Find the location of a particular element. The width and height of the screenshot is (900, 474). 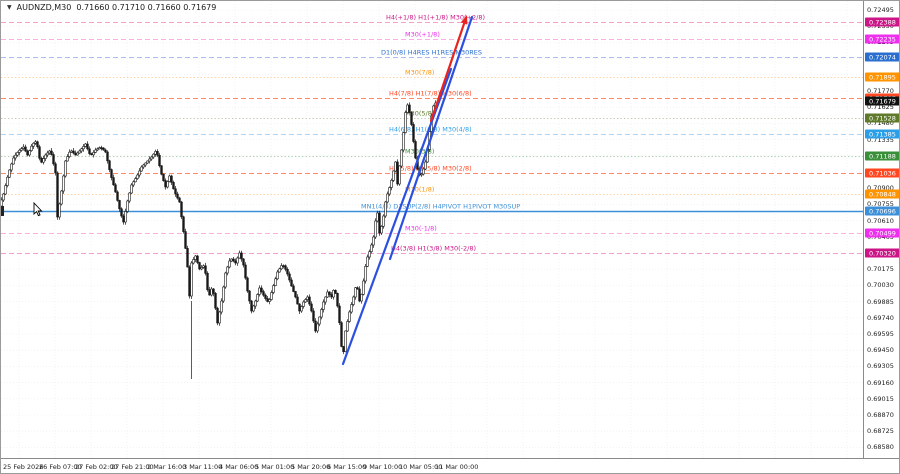

ohlc-values: 0.71660 0.71710 0.71660 0.71679 is located at coordinates (146, 7).